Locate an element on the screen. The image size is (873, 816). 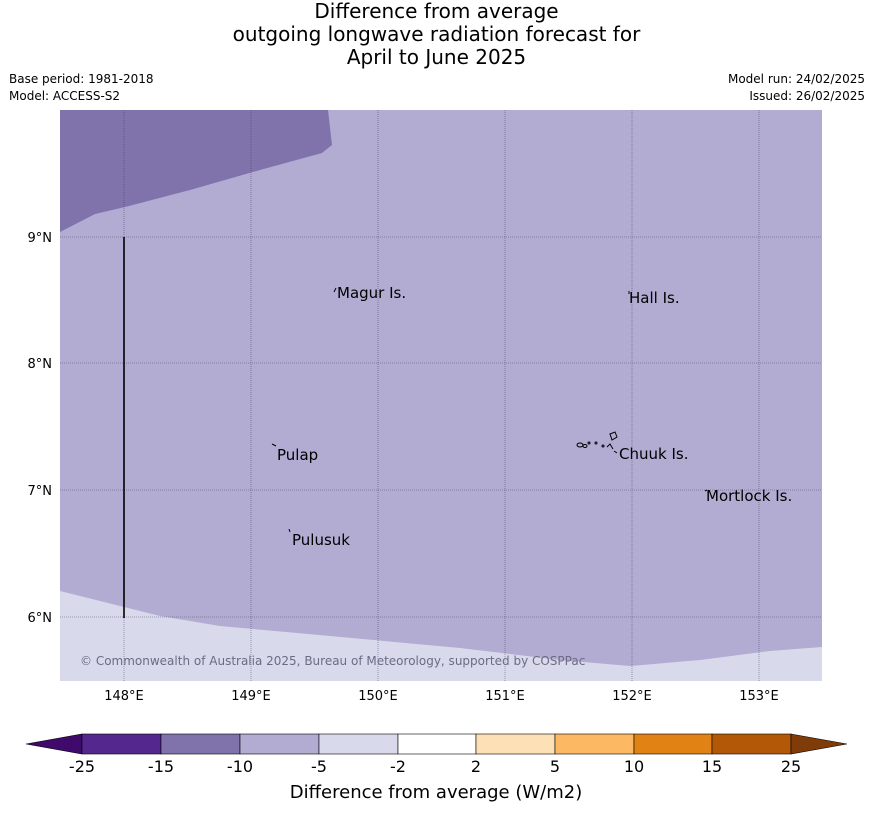
colorbar-tick: -5 is located at coordinates (319, 766).